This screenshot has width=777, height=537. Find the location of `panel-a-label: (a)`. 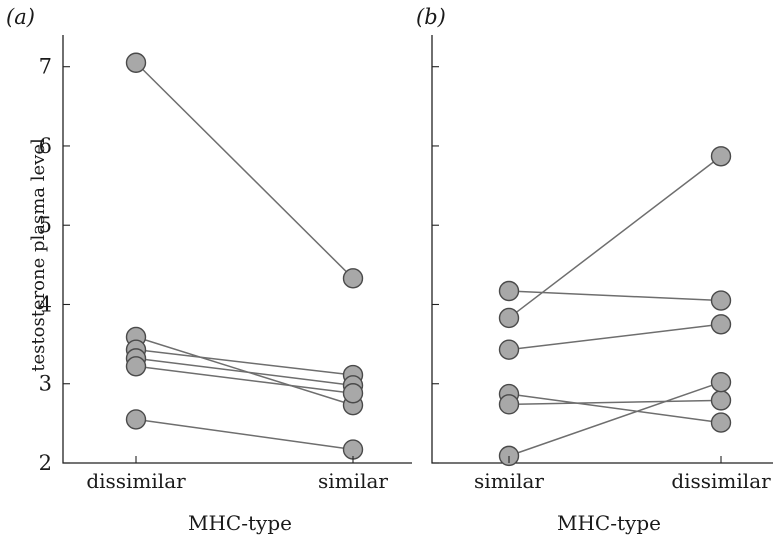

panel-a-label: (a) is located at coordinates (20, 17).